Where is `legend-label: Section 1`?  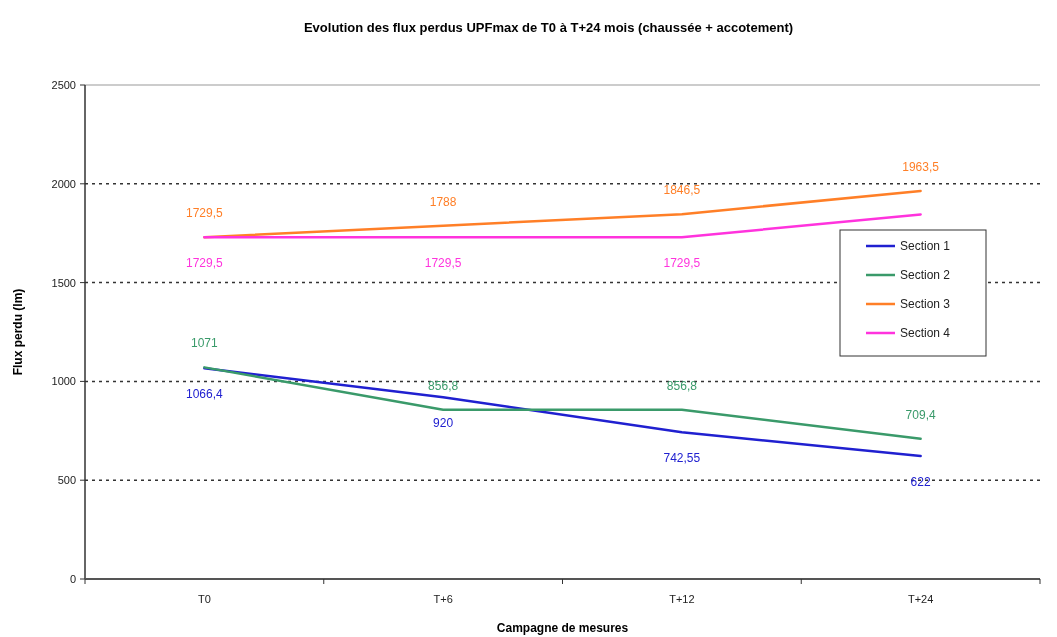
legend-label: Section 1 is located at coordinates (925, 246).